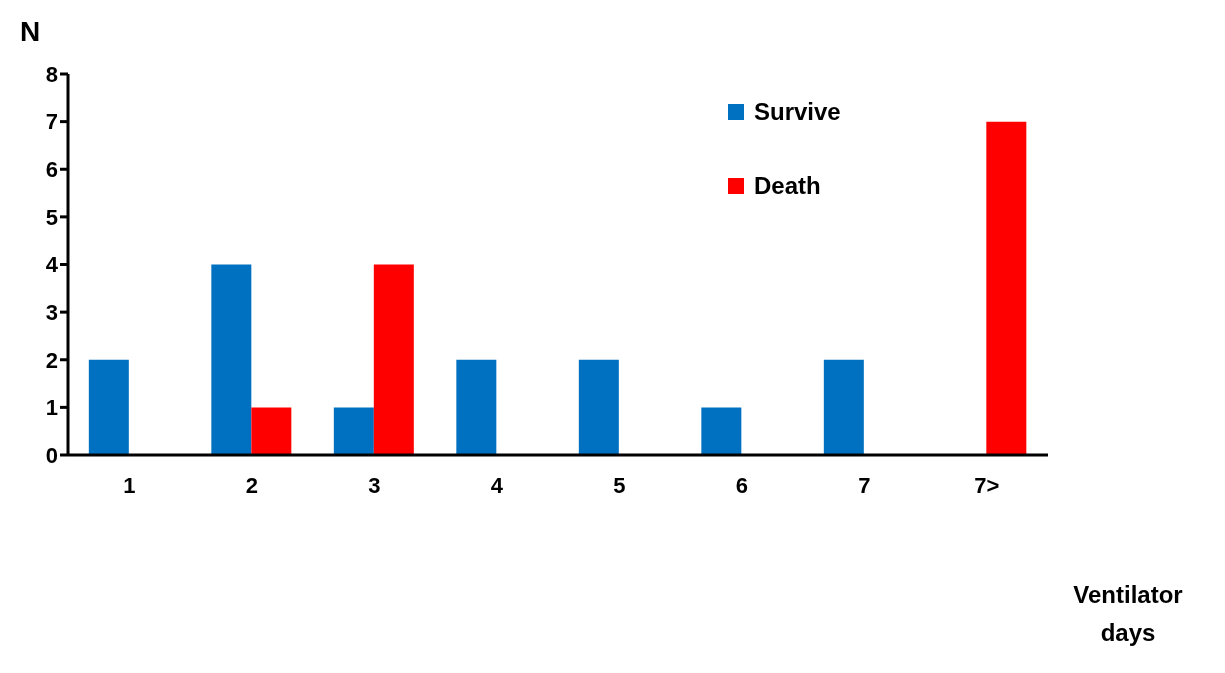 The height and width of the screenshot is (673, 1225). Describe the element at coordinates (129, 485) in the screenshot. I see `x-tick-label: 1` at that location.